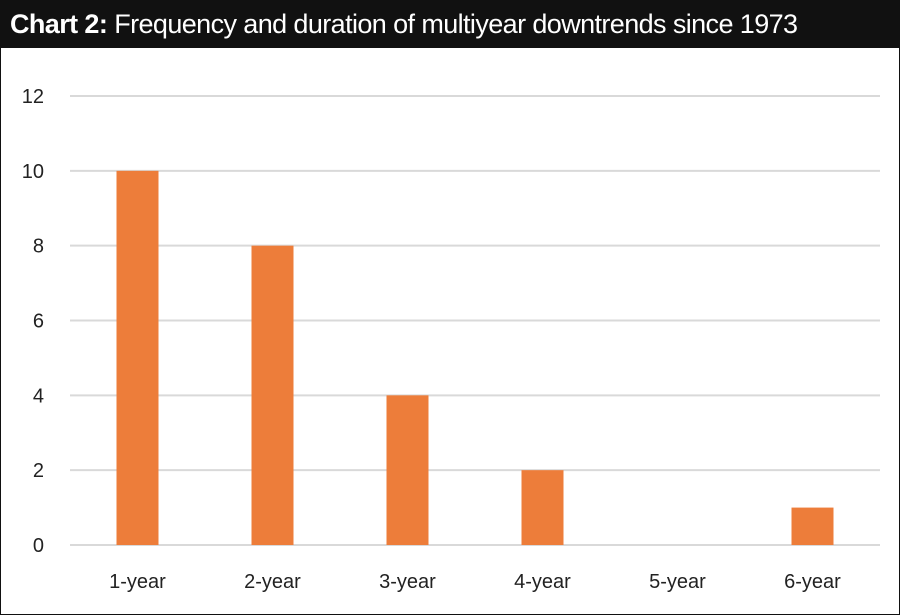 The image size is (900, 615). Describe the element at coordinates (137, 358) in the screenshot. I see `bar-1-year` at that location.